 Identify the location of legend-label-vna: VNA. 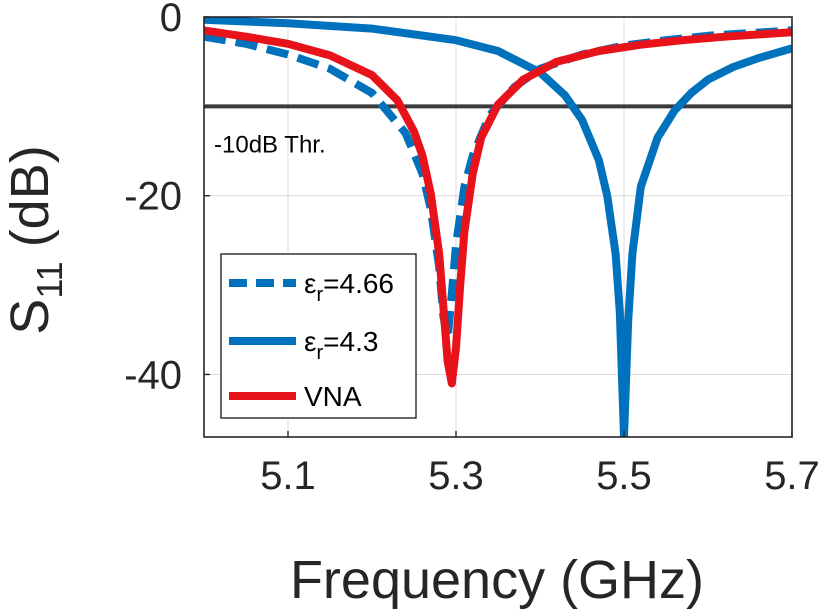
(333, 396).